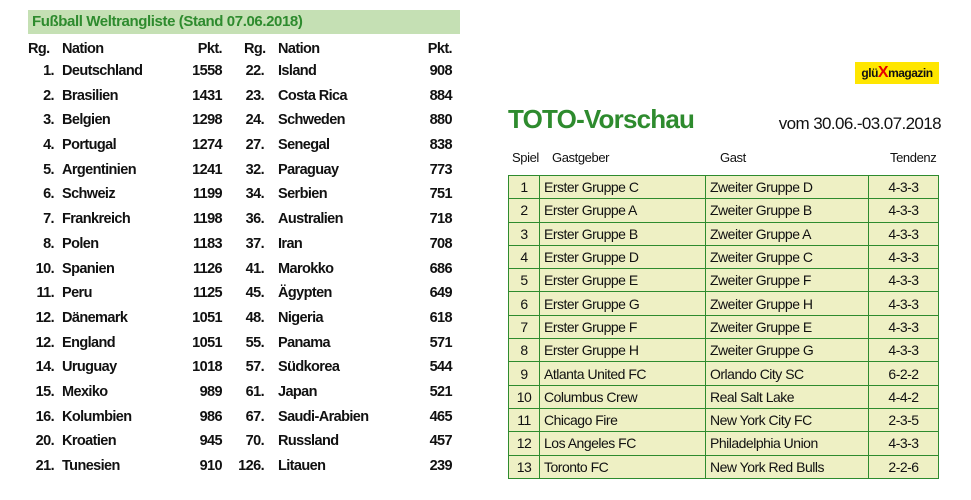 The width and height of the screenshot is (971, 500). What do you see at coordinates (622, 396) in the screenshot?
I see `gastgeber-cell: Columbus Crew` at bounding box center [622, 396].